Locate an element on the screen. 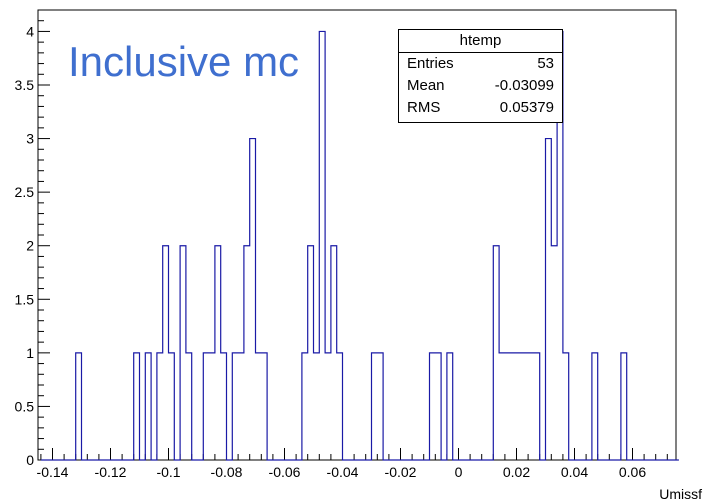 The image size is (708, 504). stats-title: htemp is located at coordinates (480, 41).